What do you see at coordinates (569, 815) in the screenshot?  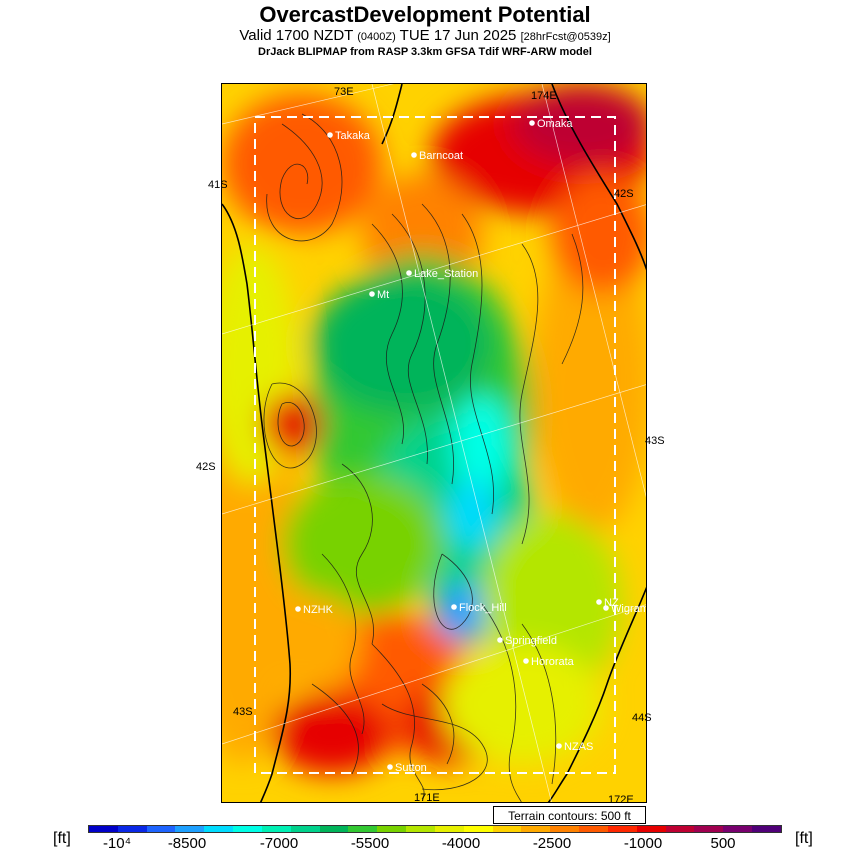 I see `terrain-contours-note: Terrain contours: 500 ft` at bounding box center [569, 815].